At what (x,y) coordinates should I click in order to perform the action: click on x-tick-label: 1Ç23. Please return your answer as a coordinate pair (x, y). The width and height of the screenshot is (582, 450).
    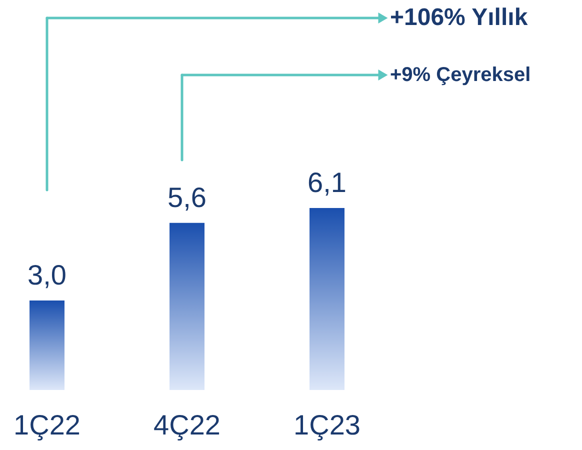
    Looking at the image, I should click on (327, 425).